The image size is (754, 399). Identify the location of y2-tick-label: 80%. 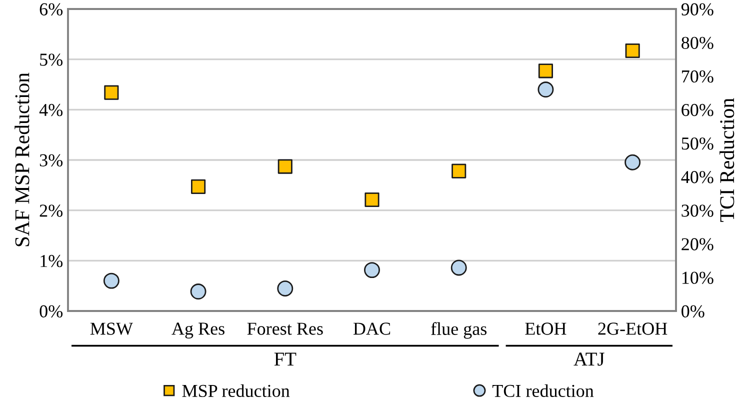
(698, 43).